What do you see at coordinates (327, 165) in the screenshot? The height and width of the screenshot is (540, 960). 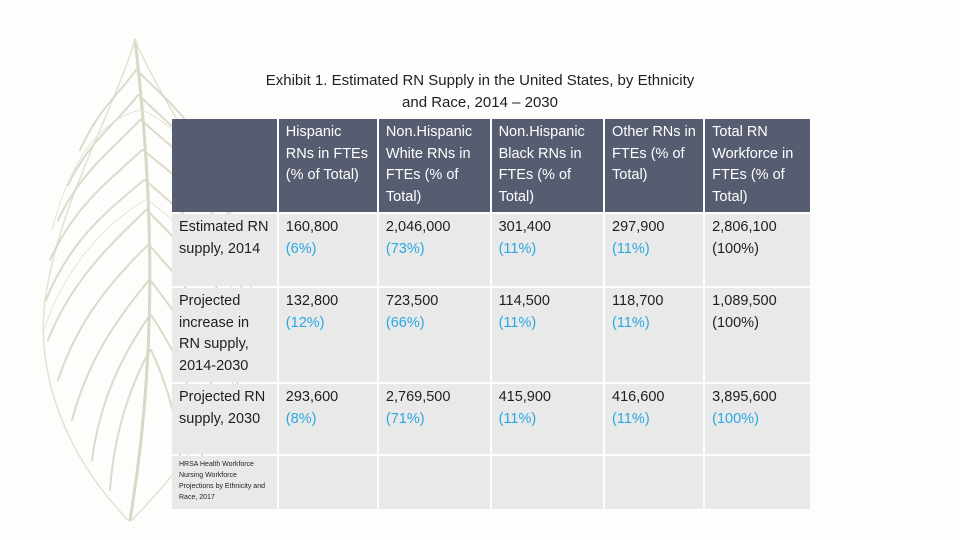 I see `header-hispanic: Hispanic RNs in FTEs (% of Total)` at bounding box center [327, 165].